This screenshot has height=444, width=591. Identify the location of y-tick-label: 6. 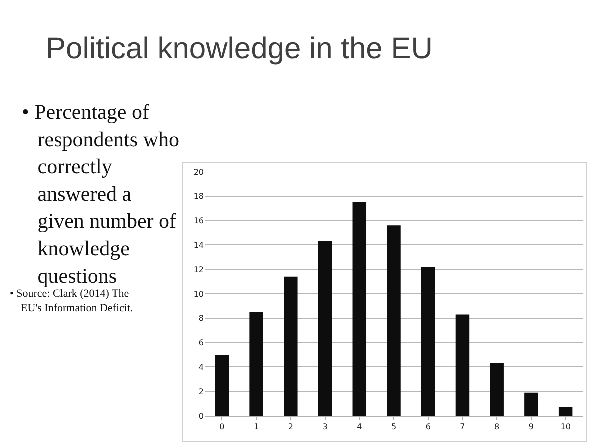
(201, 343).